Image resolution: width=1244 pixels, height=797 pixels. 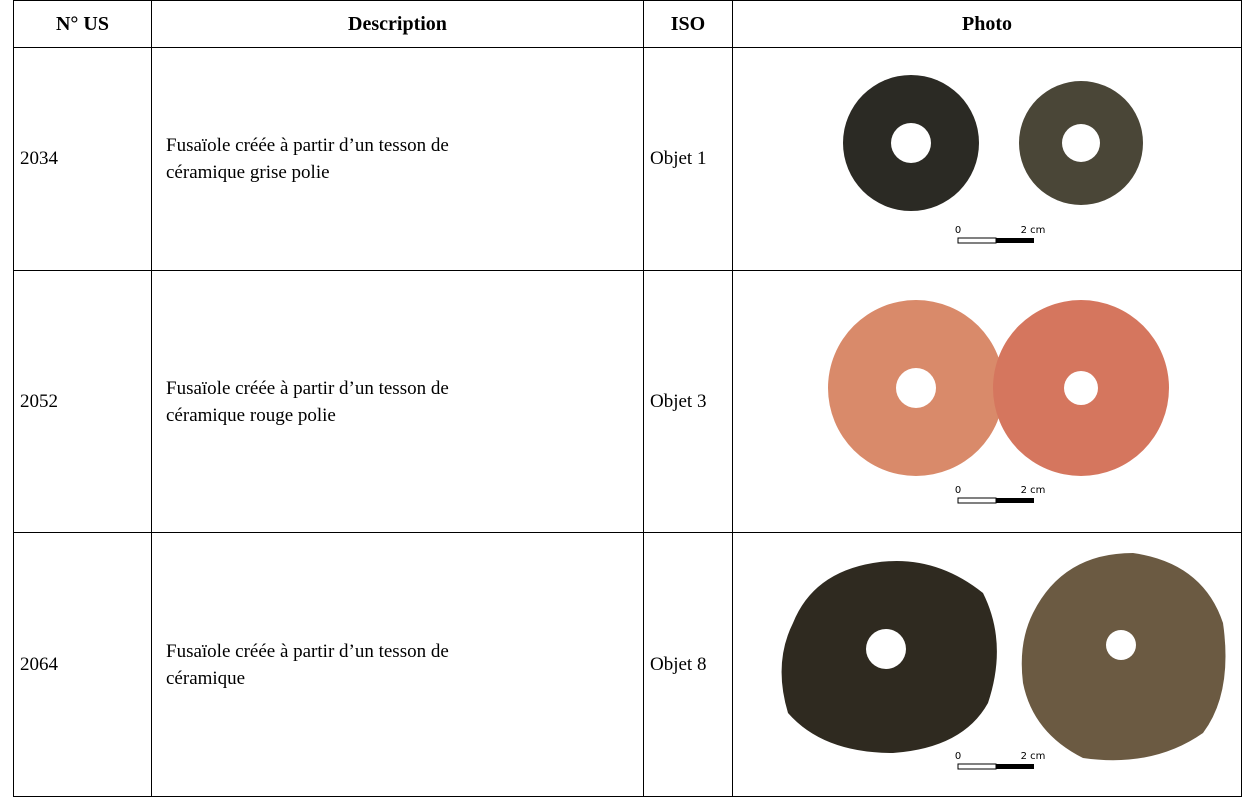 I want to click on header-cell: N° US, so click(x=82, y=24).